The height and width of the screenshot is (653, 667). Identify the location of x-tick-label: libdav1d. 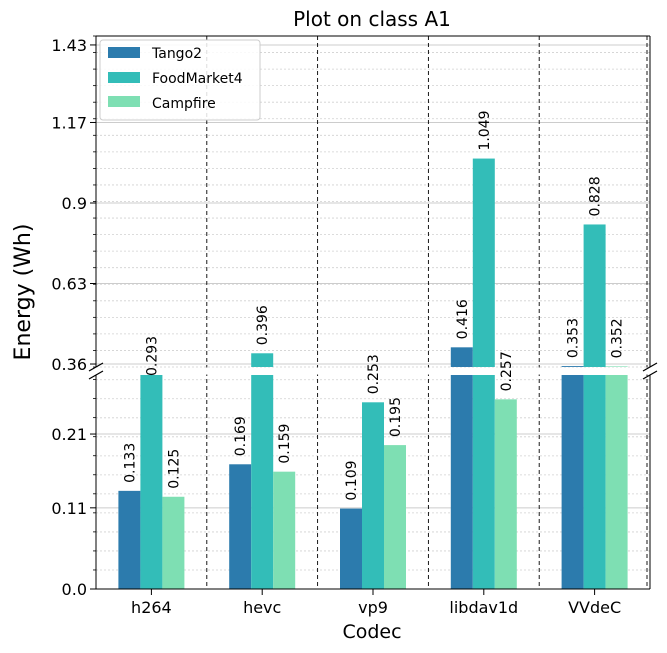
(483, 607).